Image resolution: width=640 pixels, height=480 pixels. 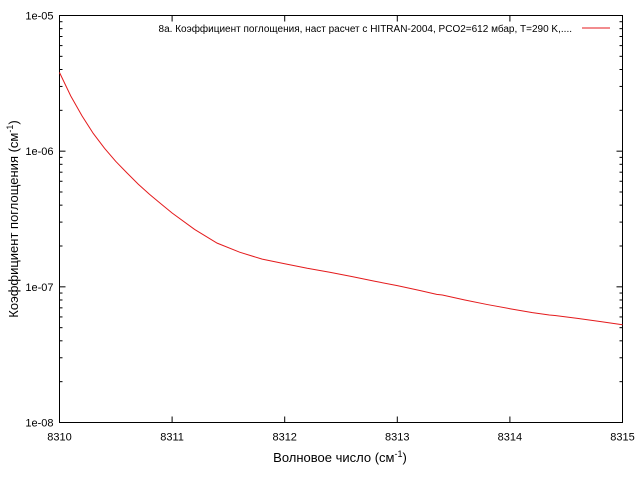 I want to click on x-axis-title-superscript: -1, so click(x=398, y=454).